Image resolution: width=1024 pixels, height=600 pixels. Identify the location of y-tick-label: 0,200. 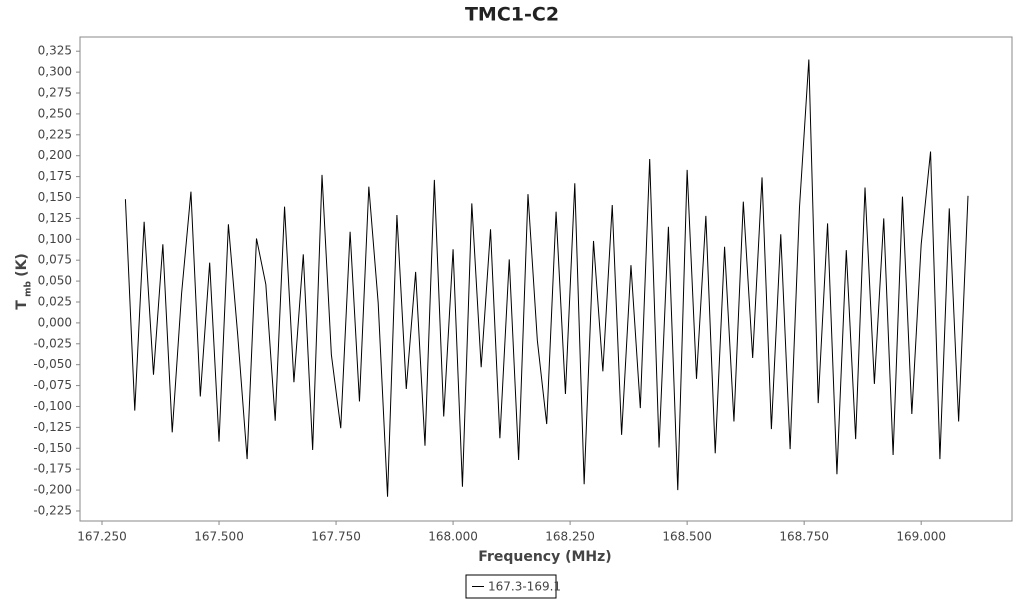
(55, 155).